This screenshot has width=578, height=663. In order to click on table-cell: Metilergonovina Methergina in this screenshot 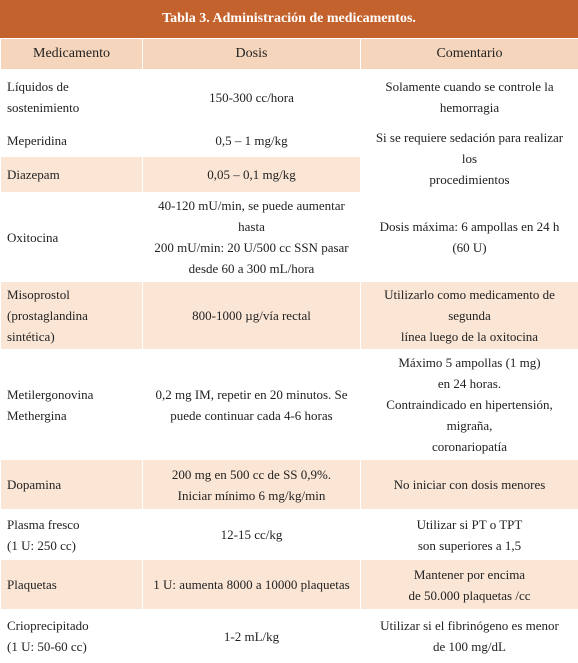, I will do `click(72, 405)`.